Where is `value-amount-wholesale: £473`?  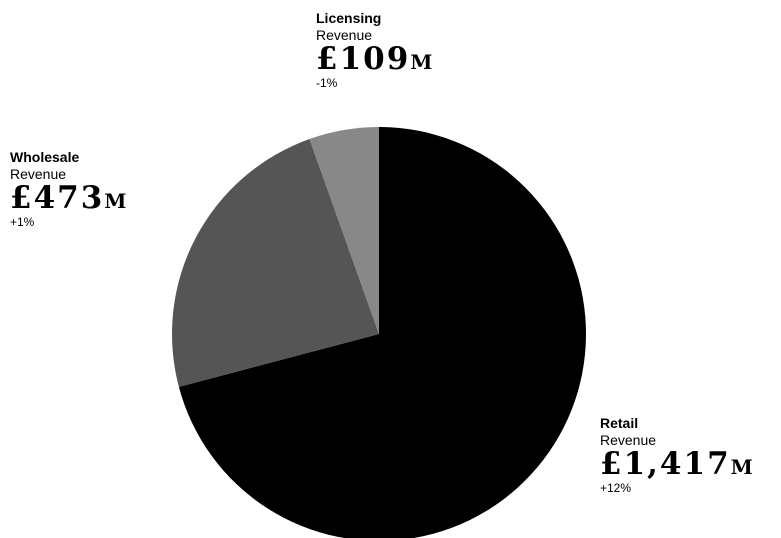 value-amount-wholesale: £473 is located at coordinates (57, 198).